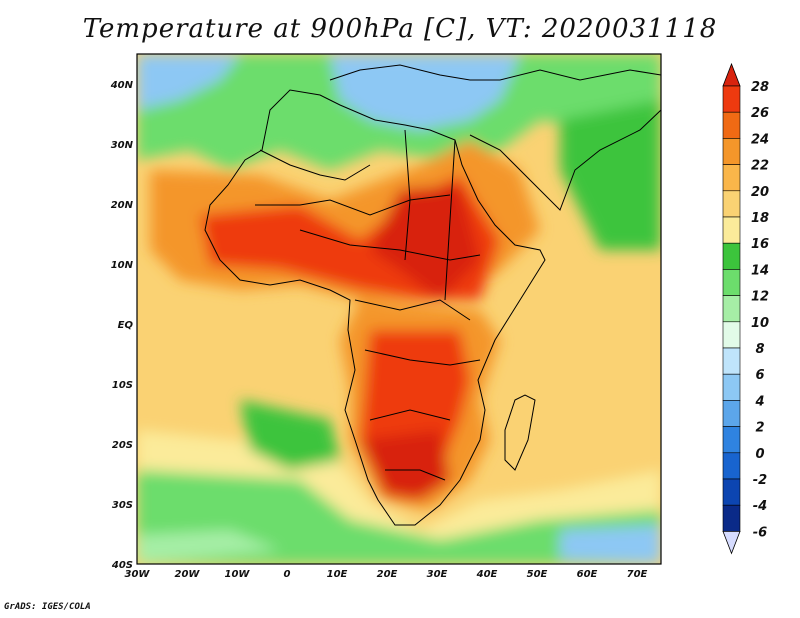 The image size is (800, 618). Describe the element at coordinates (731, 543) in the screenshot. I see `colorbar-bottom-arrow` at that location.